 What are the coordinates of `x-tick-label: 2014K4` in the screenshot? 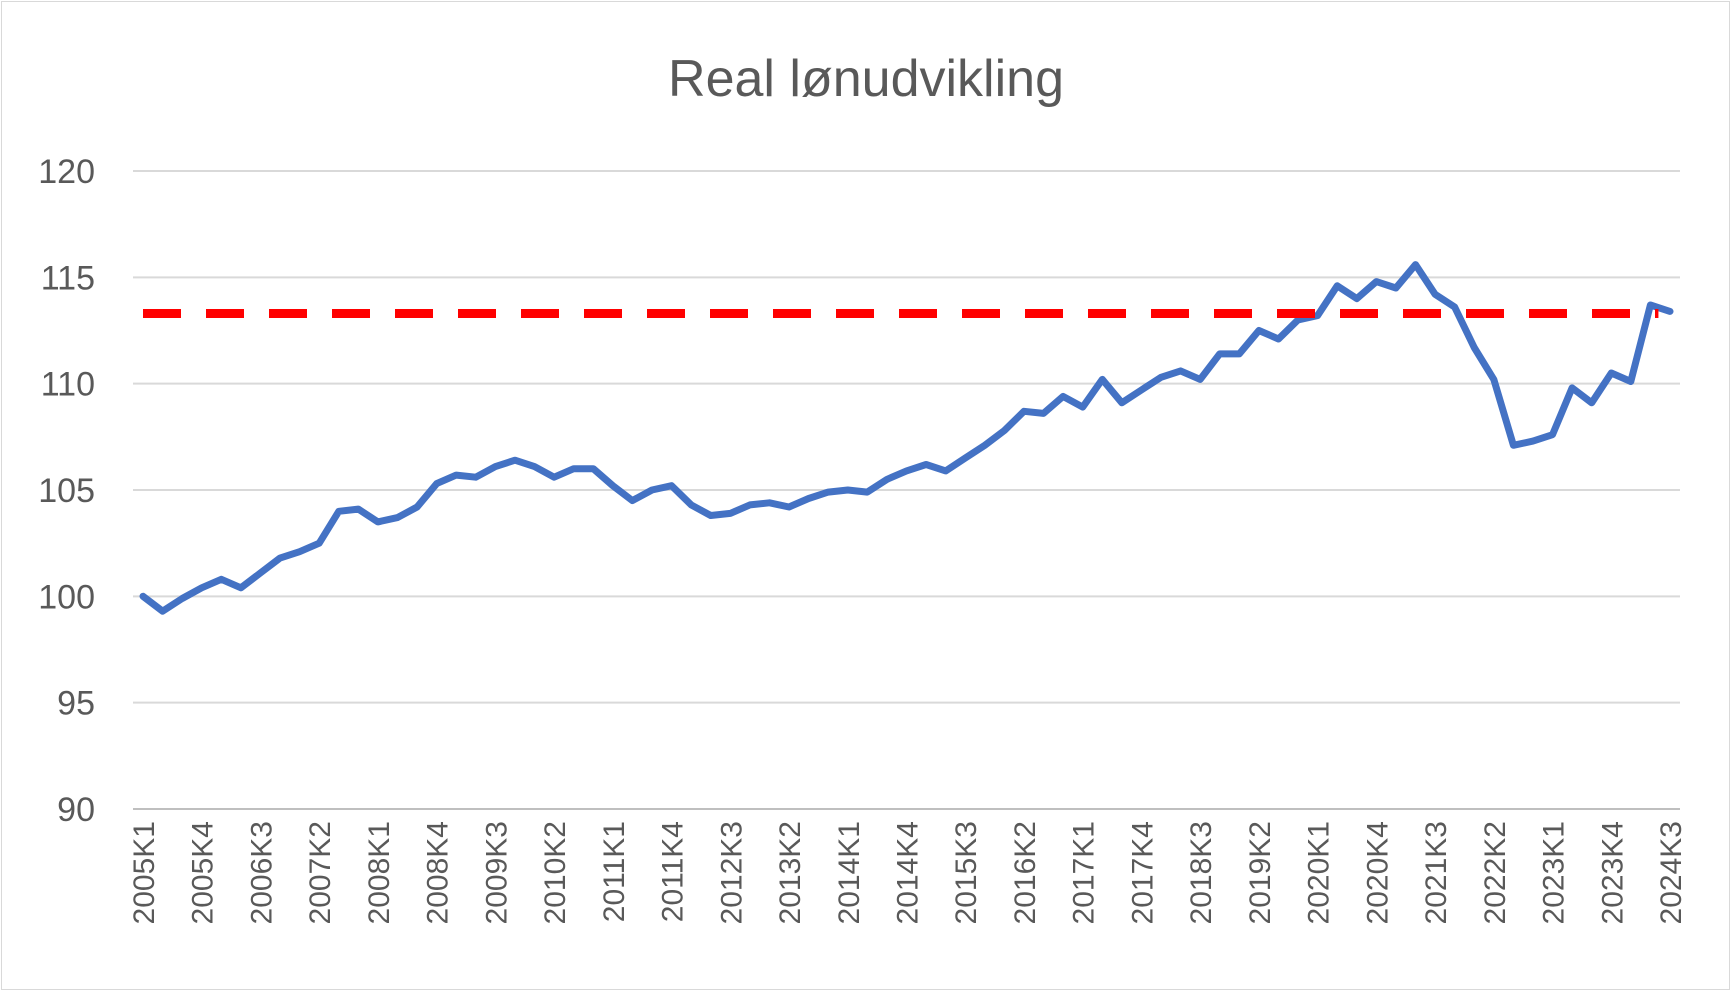 It's located at (908, 872).